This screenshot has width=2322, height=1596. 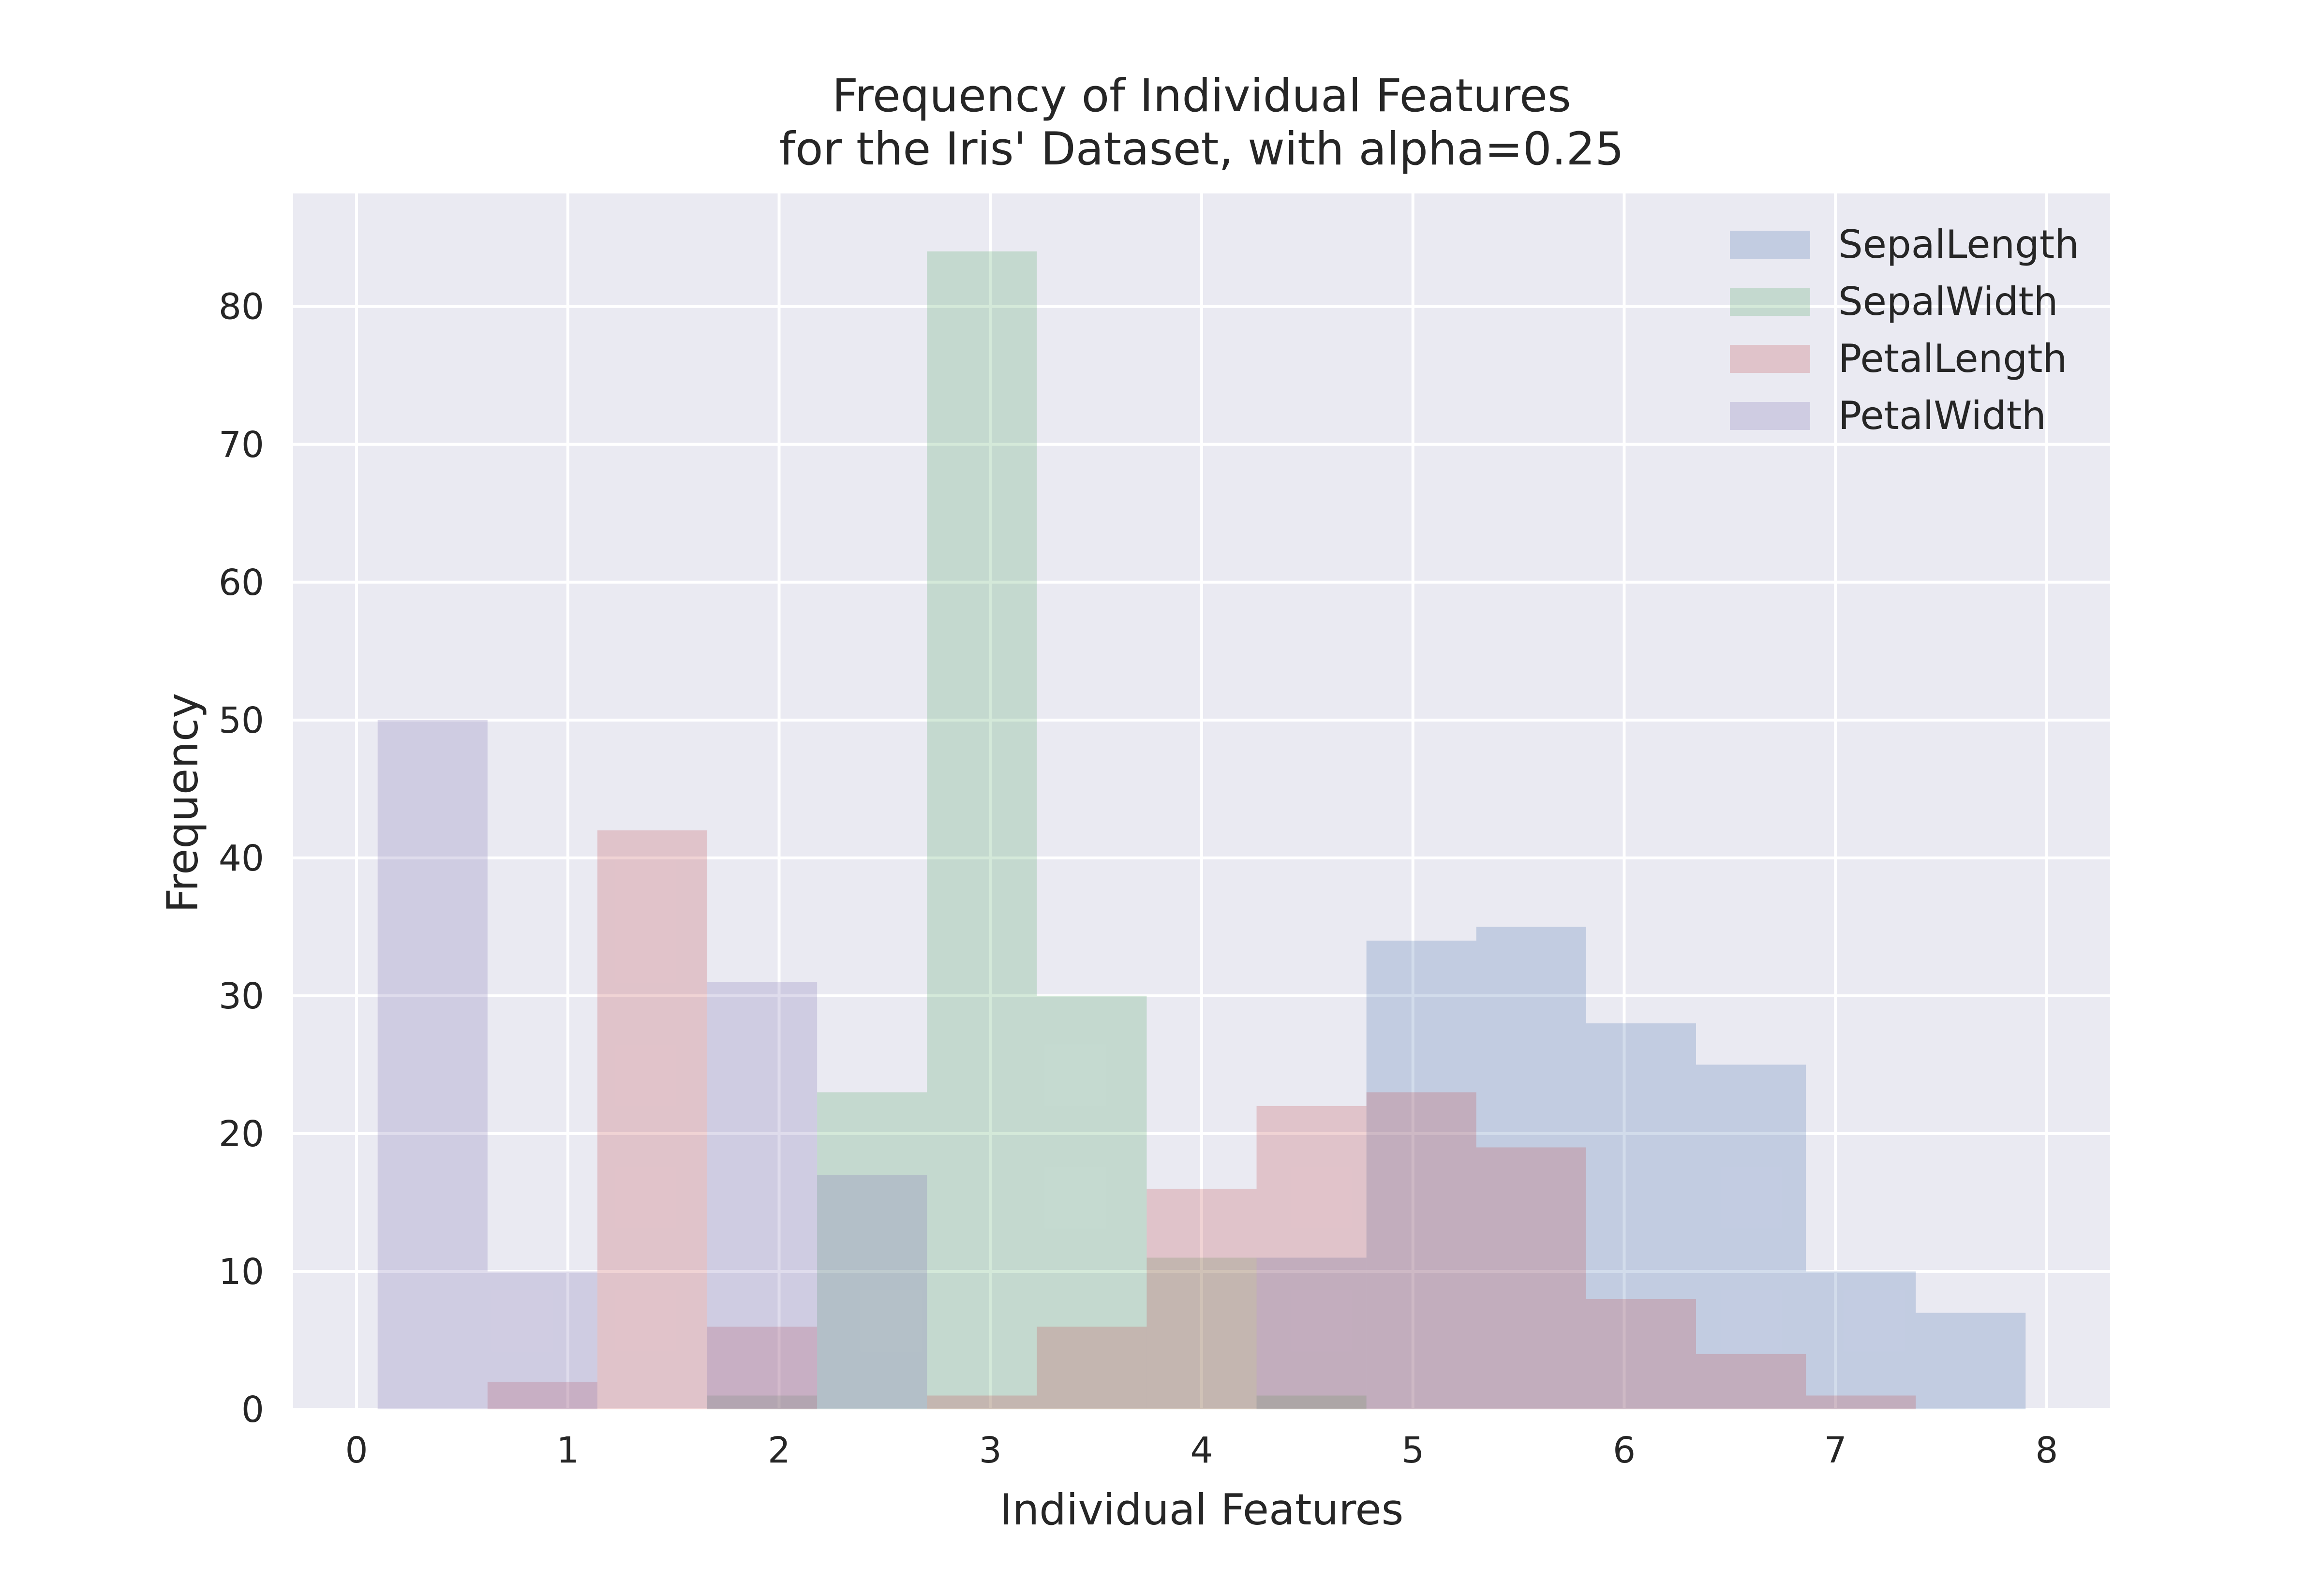 What do you see at coordinates (1202, 1510) in the screenshot?
I see `x-axis-label: Individual Features` at bounding box center [1202, 1510].